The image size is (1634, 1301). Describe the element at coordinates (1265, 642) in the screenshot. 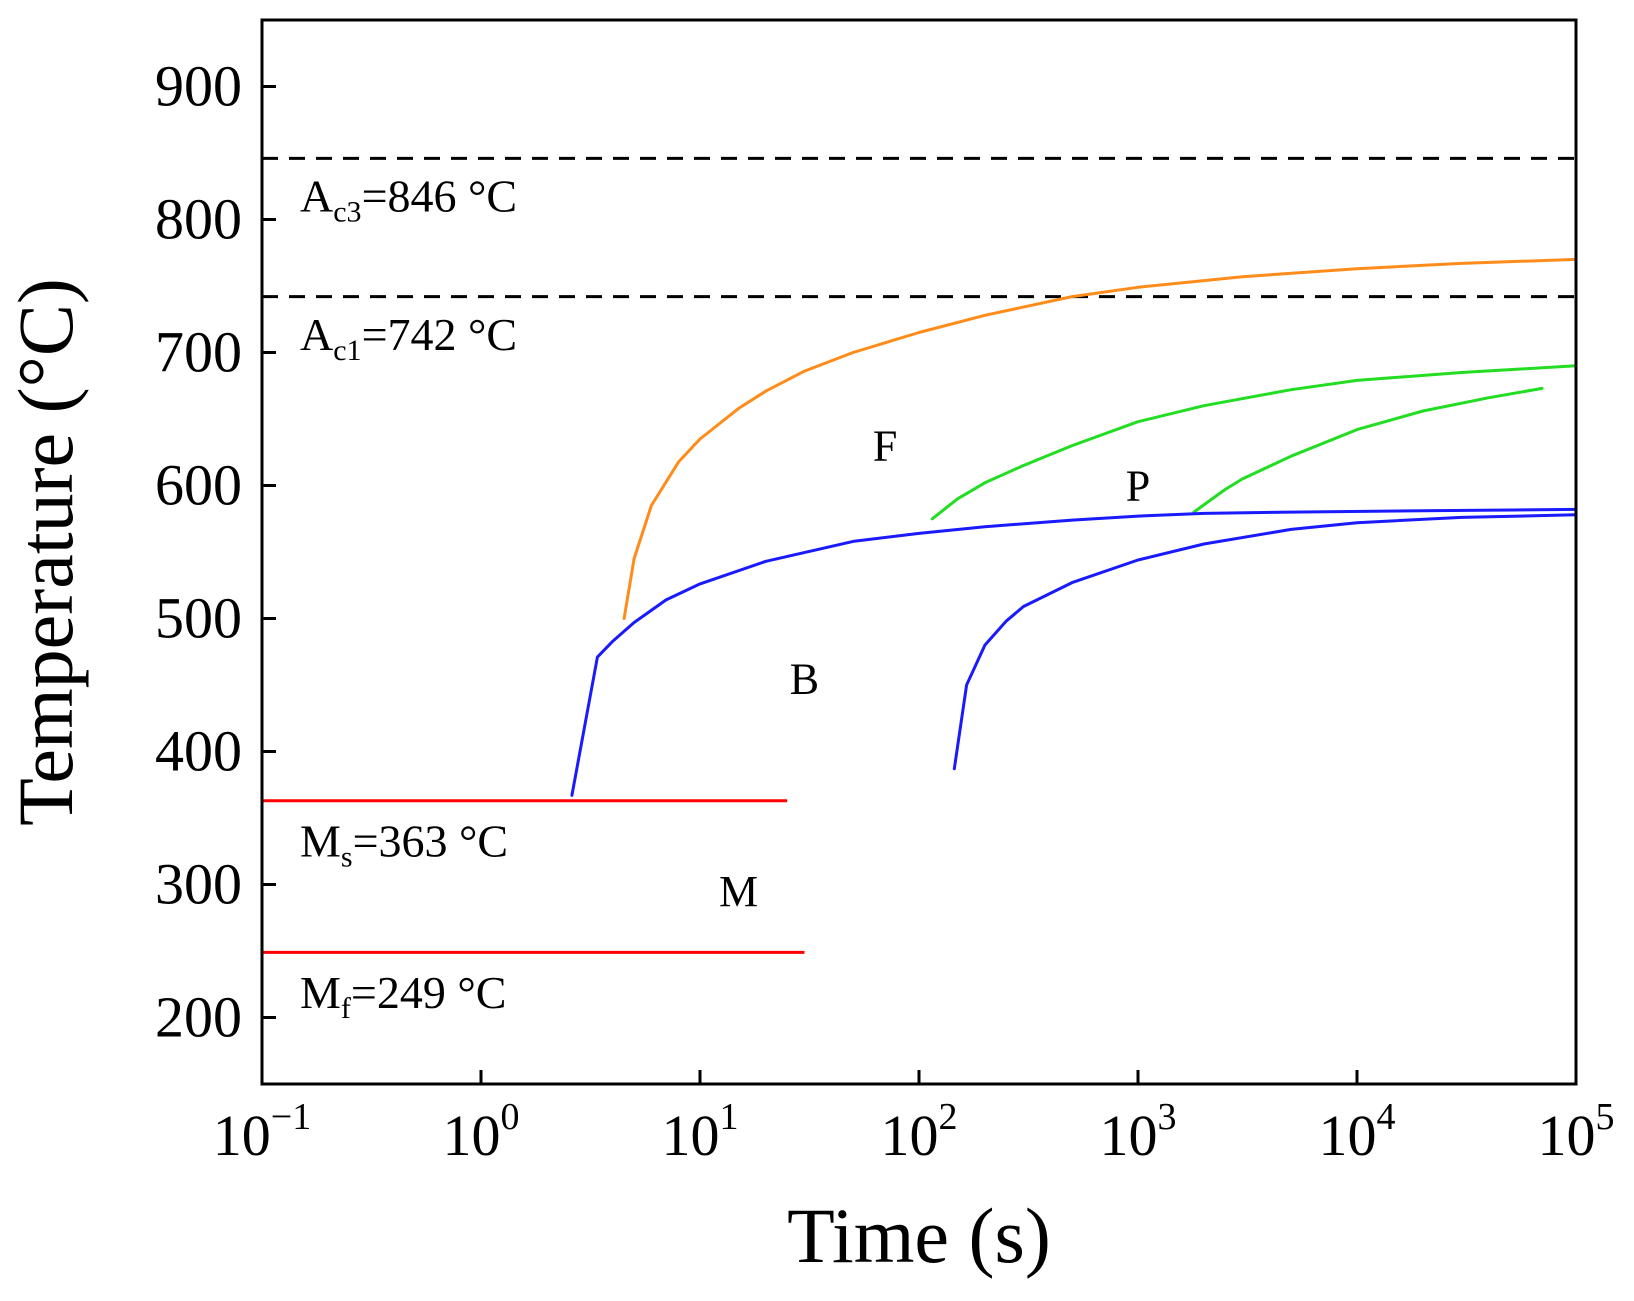

I see `bainite-finish-curve` at that location.